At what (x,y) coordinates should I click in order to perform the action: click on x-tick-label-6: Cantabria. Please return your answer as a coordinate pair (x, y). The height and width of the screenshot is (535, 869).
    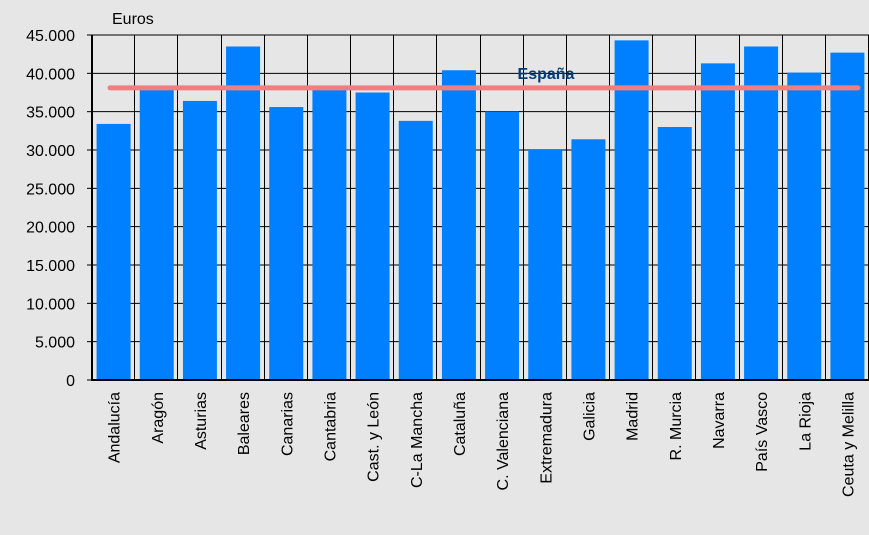
    Looking at the image, I should click on (330, 426).